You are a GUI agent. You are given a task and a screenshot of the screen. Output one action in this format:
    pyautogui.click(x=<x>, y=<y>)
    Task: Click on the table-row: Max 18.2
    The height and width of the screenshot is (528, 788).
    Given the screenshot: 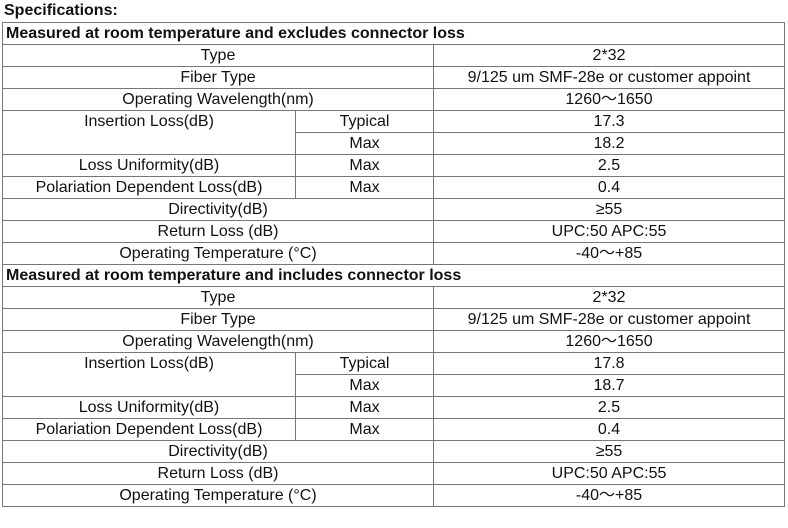 What is the action you would take?
    pyautogui.click(x=394, y=143)
    